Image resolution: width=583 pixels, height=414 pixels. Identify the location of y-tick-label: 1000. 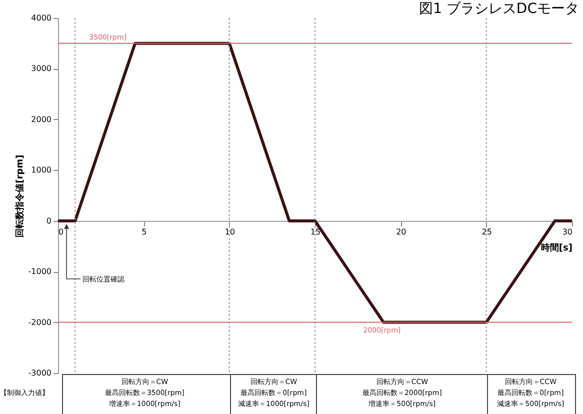
(41, 170).